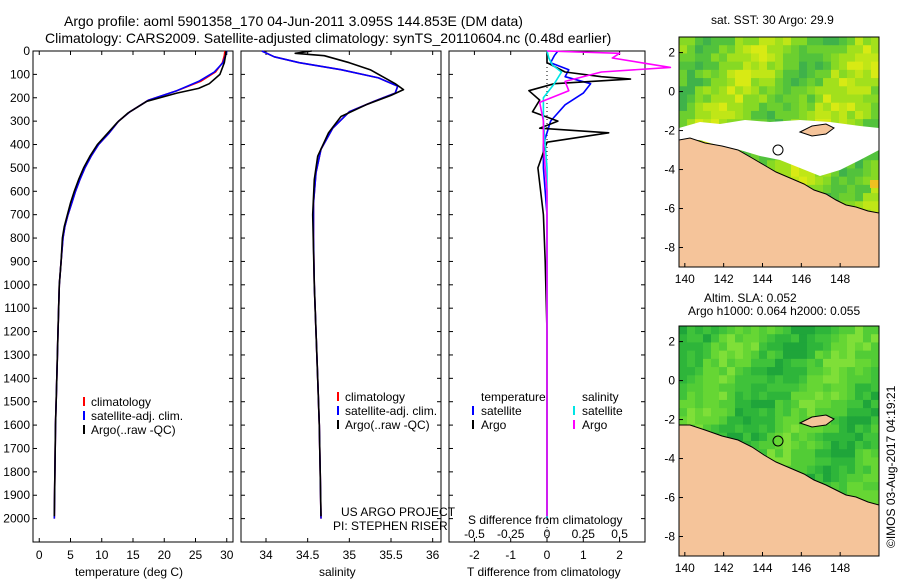 This screenshot has height=580, width=900. Describe the element at coordinates (196, 555) in the screenshot. I see `x-tick-label: 25` at that location.